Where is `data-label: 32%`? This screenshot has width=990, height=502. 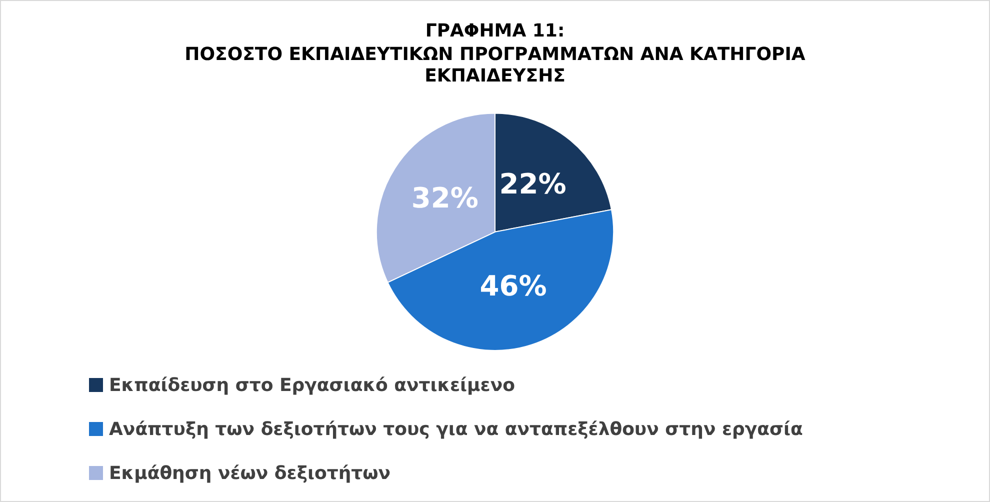
data-label: 32% is located at coordinates (444, 197).